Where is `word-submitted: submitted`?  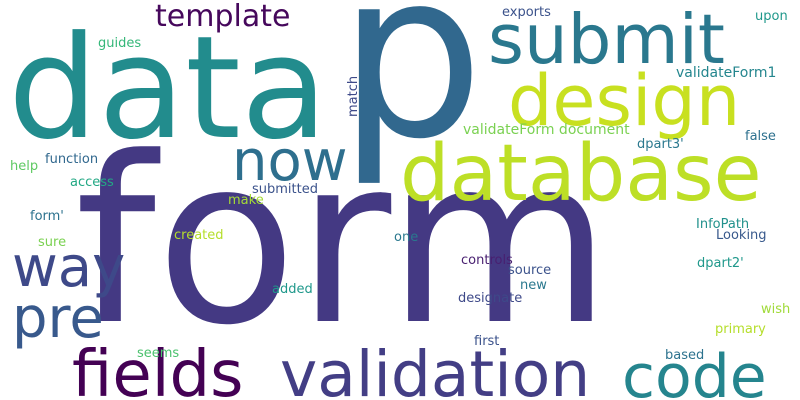
word-submitted: submitted is located at coordinates (285, 189).